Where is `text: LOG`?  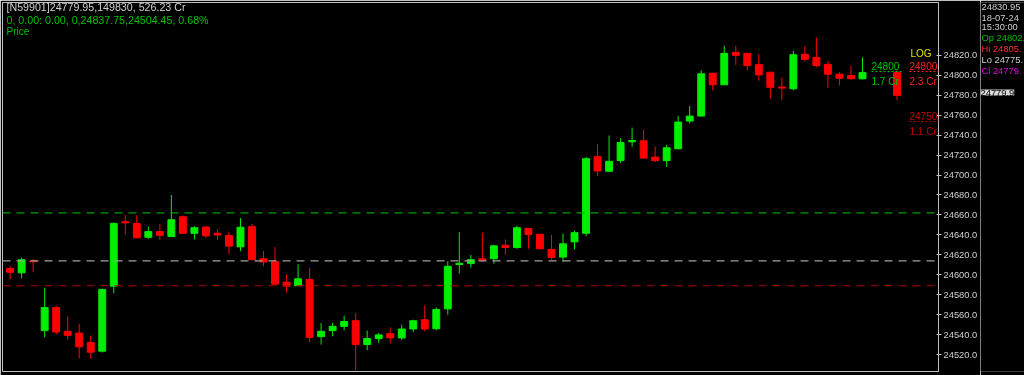 text: LOG is located at coordinates (921, 53).